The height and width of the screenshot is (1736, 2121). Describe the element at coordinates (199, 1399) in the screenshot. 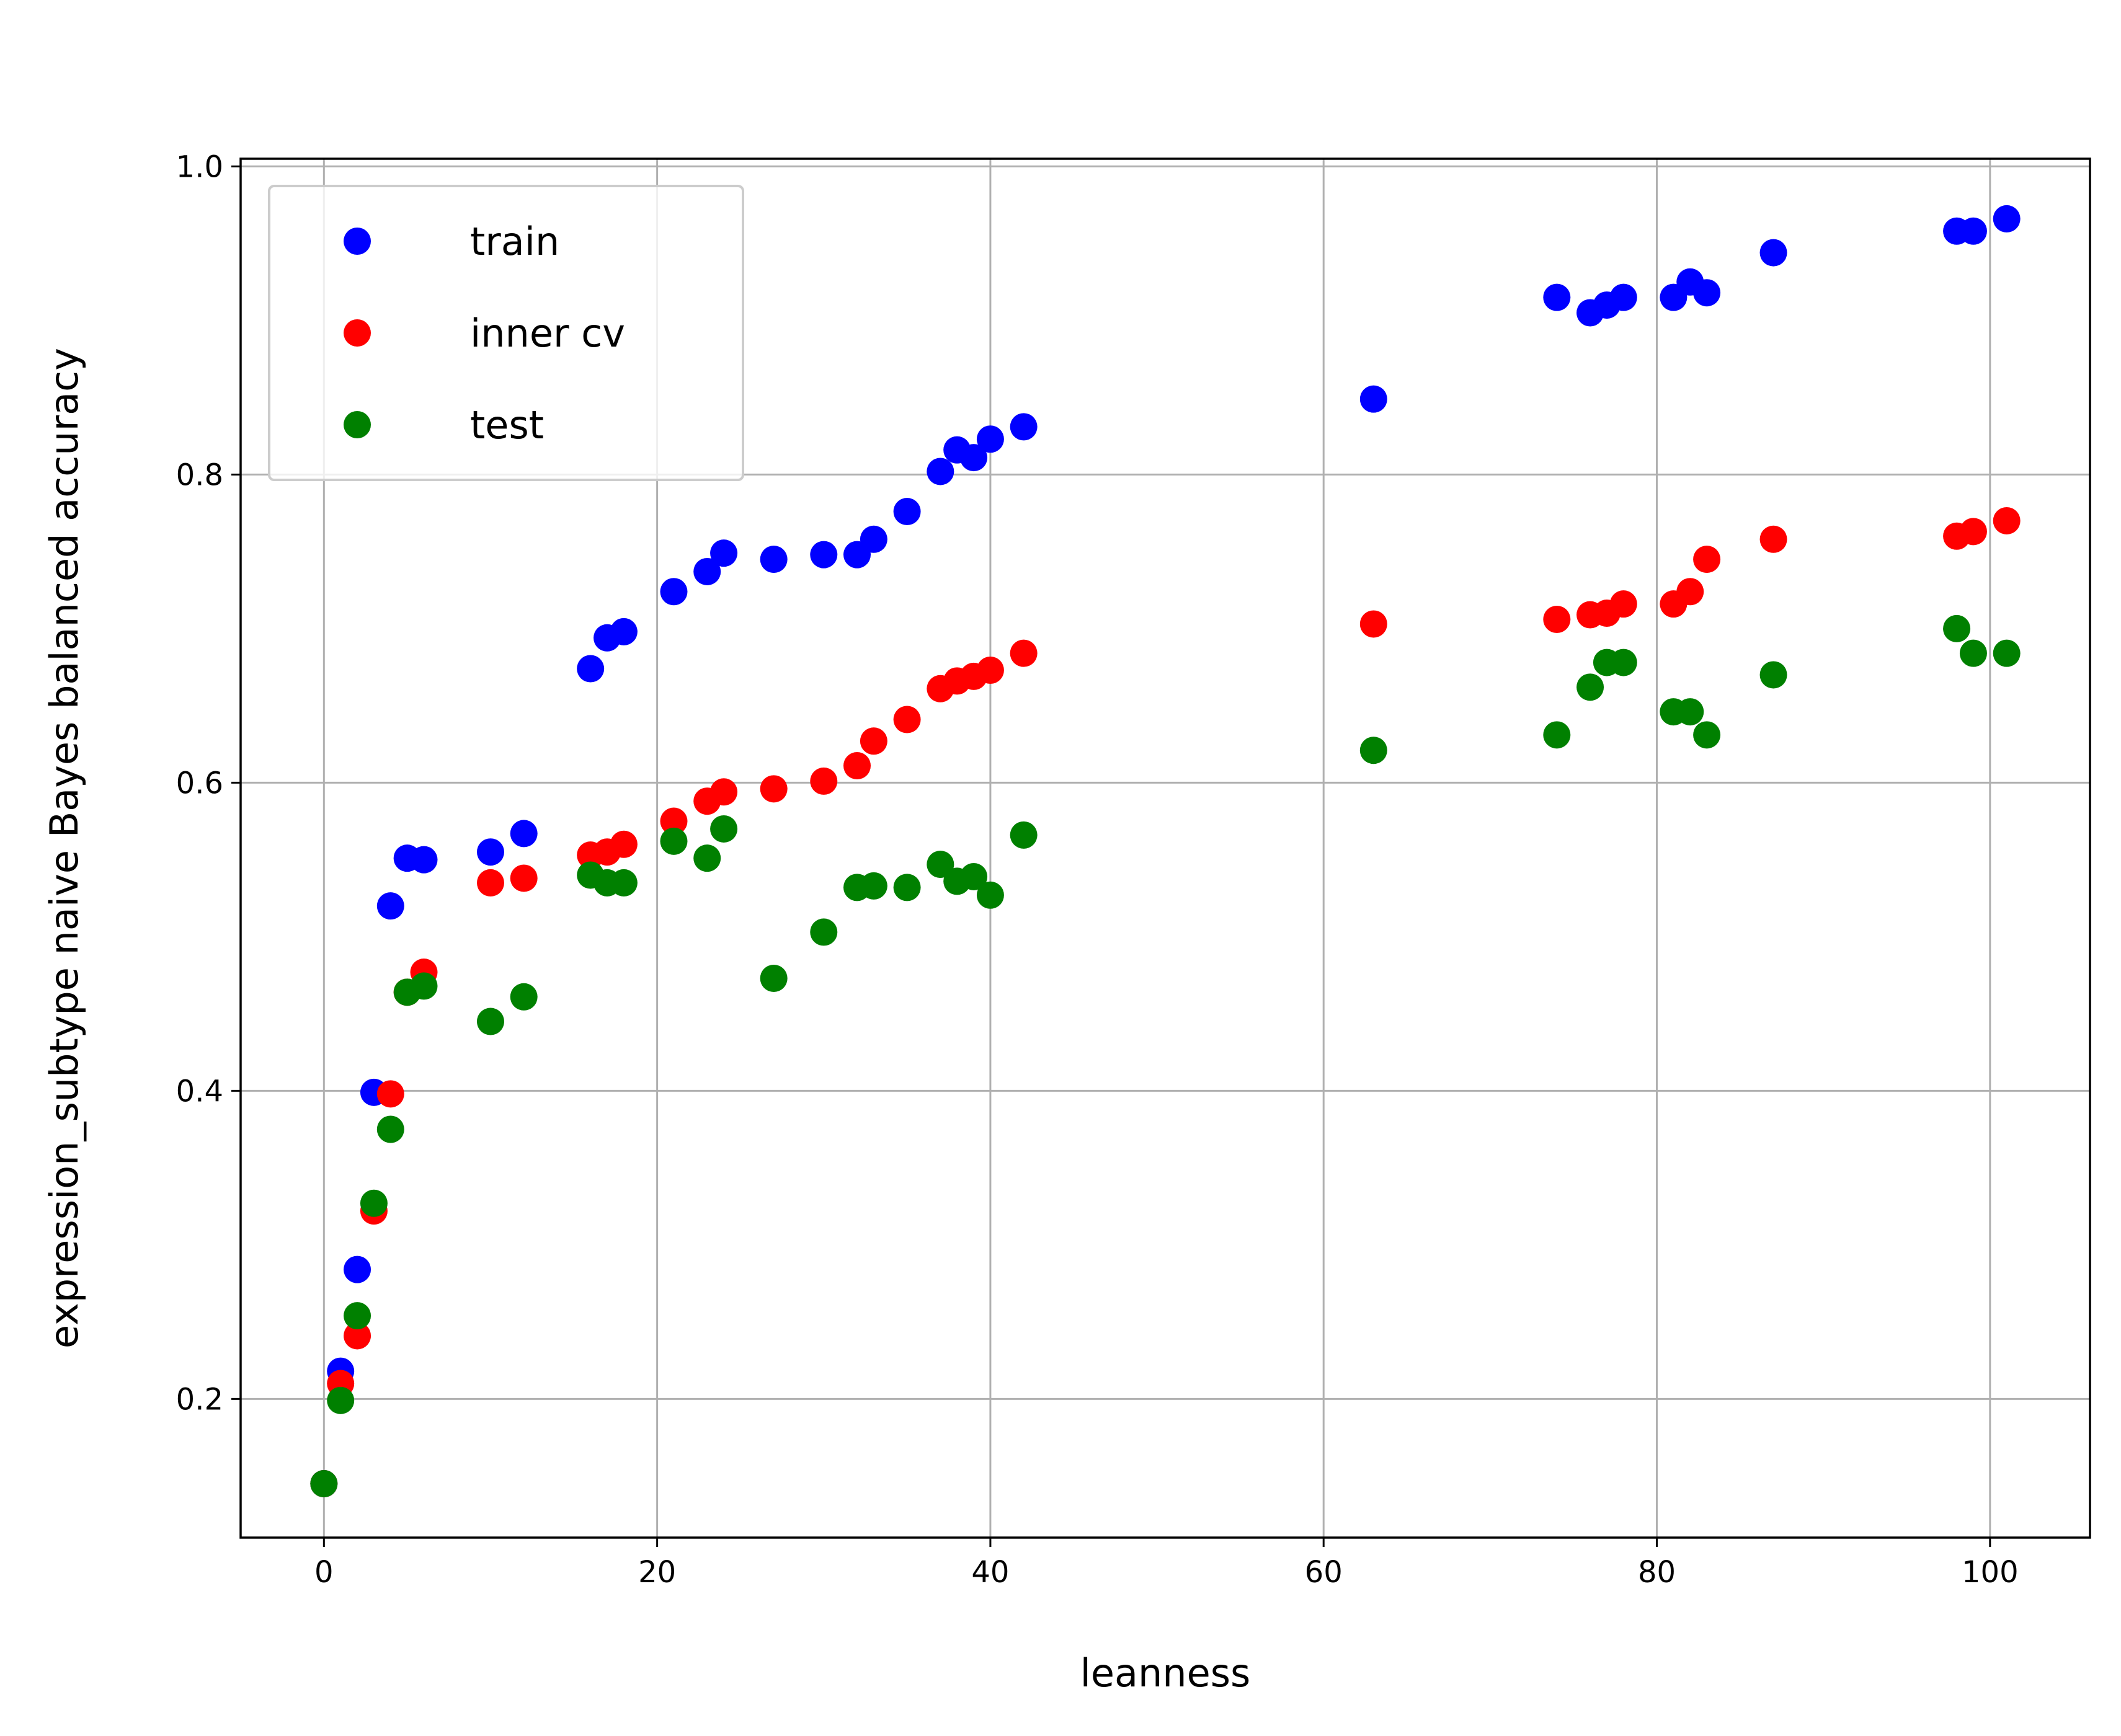

I see `y-tick-label: 0.2` at that location.